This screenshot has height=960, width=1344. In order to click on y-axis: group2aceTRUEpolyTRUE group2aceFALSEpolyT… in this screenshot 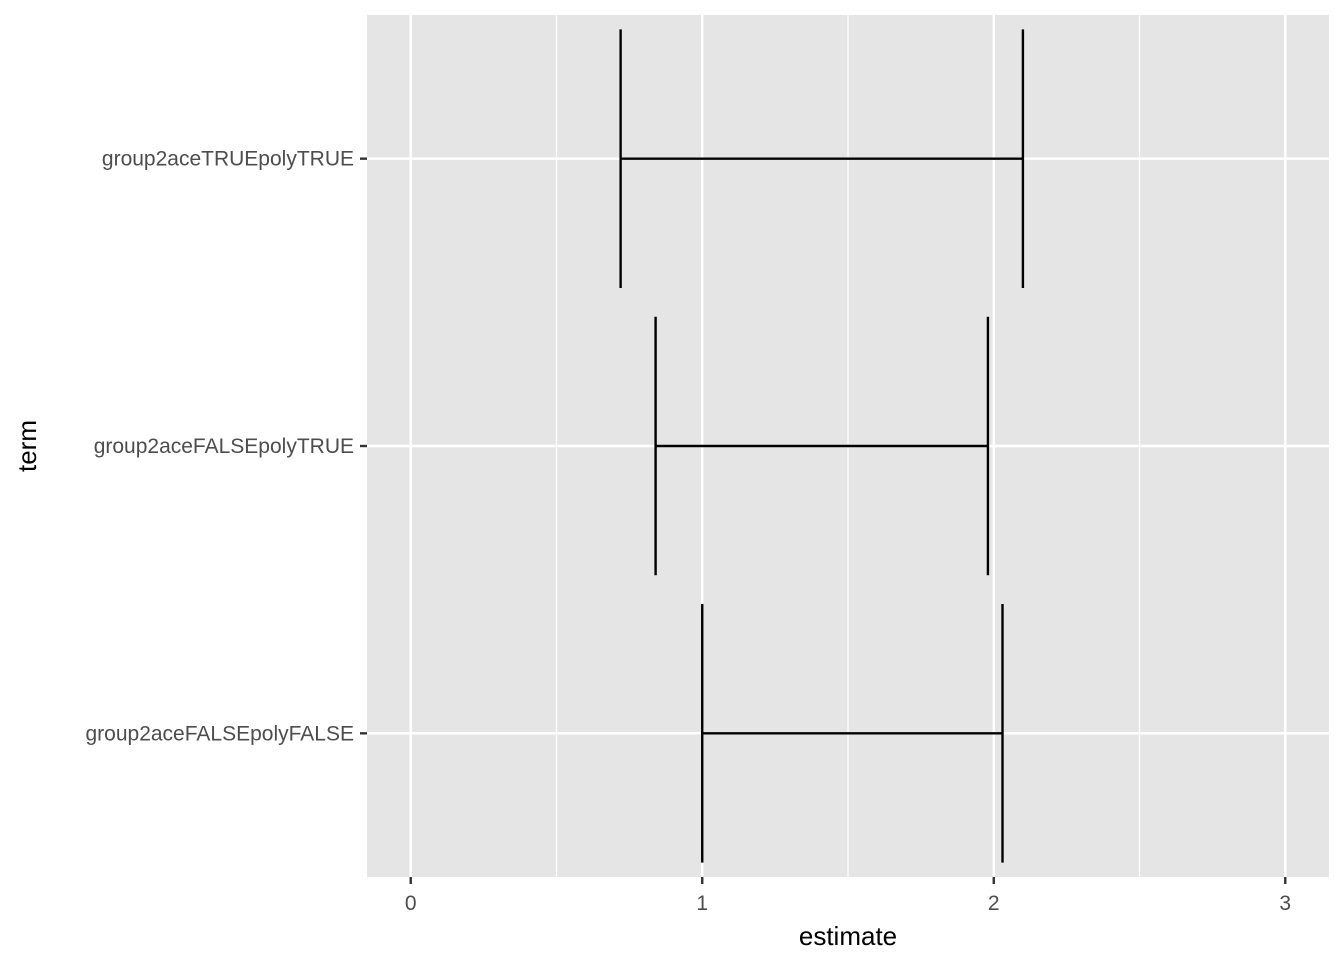, I will do `click(226, 446)`.